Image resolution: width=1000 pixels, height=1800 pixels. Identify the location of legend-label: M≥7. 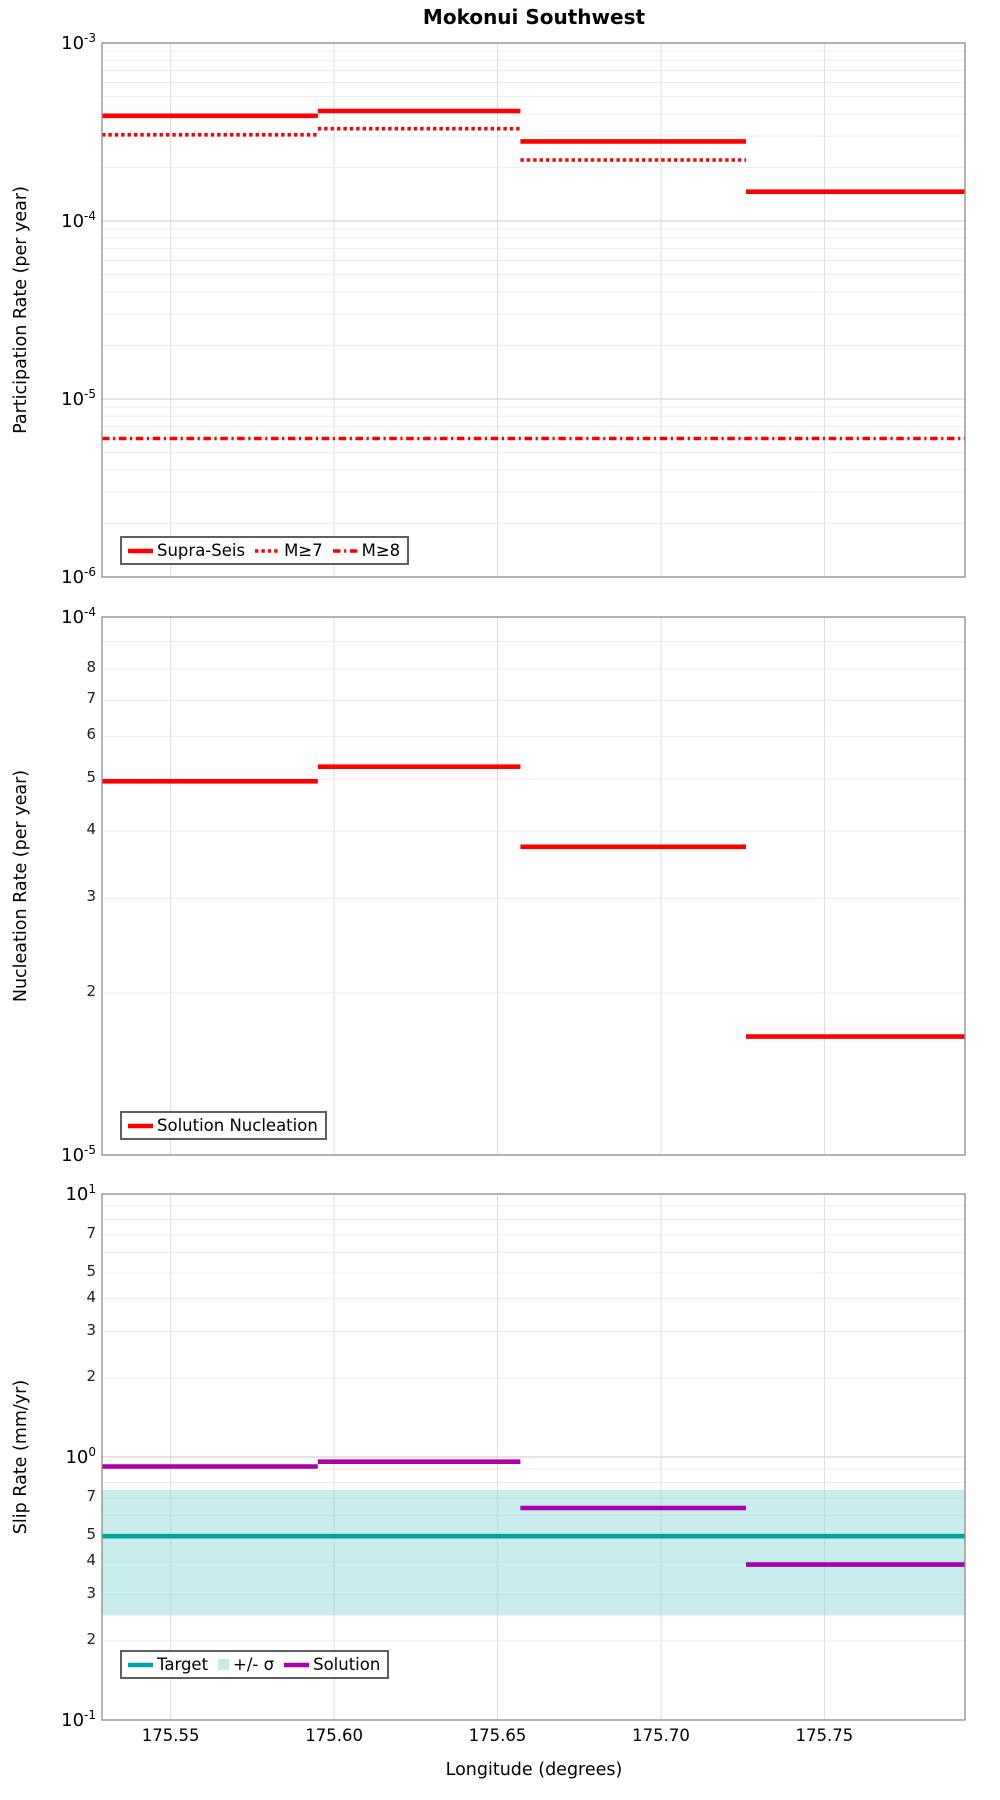
(303, 550).